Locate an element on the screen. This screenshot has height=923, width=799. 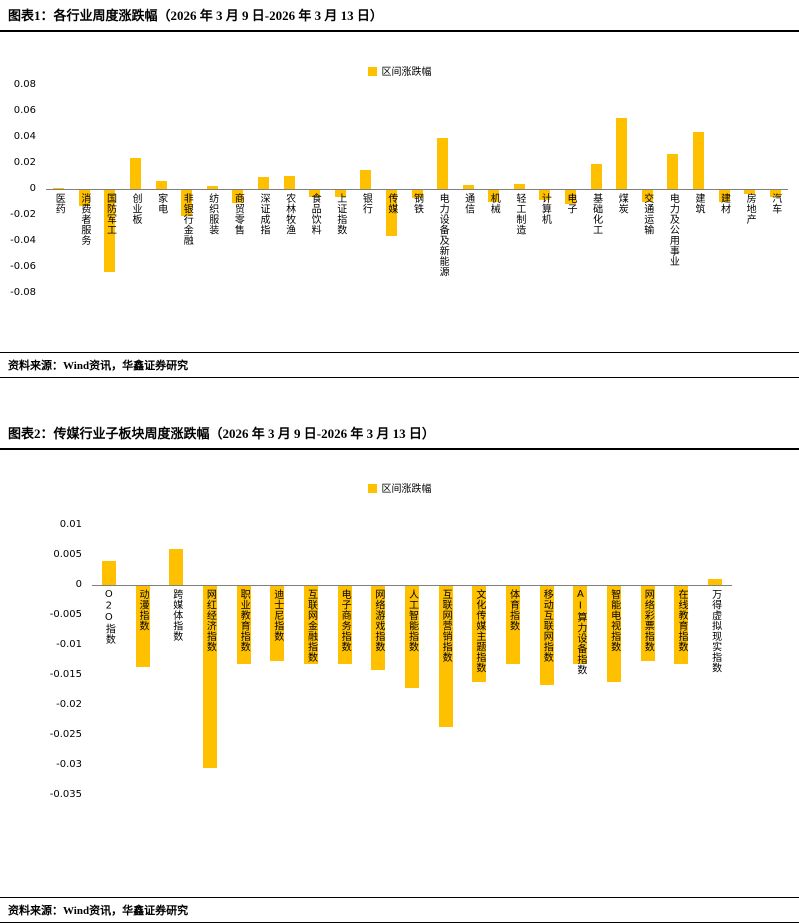
category-label: 通信 is located at coordinates (468, 203).